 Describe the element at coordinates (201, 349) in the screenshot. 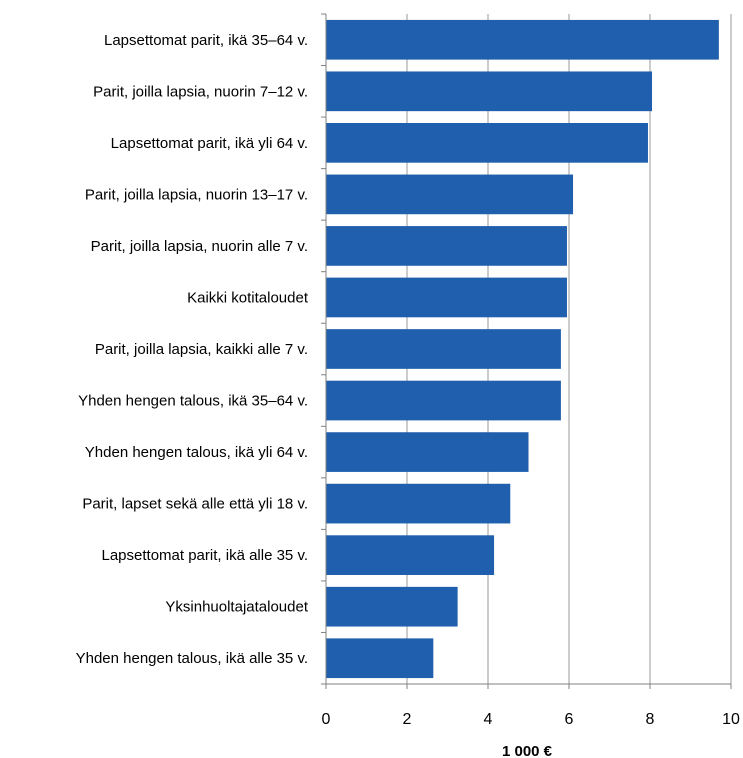

I see `category-label: Parit, joilla lapsia, kaikki alle 7 v.` at that location.